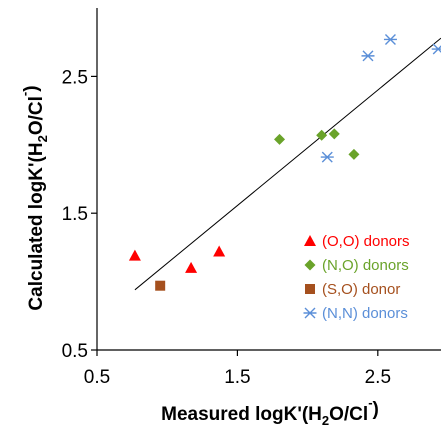 This screenshot has width=441, height=425. What do you see at coordinates (75, 77) in the screenshot?
I see `y-tick-label: 2.5` at bounding box center [75, 77].